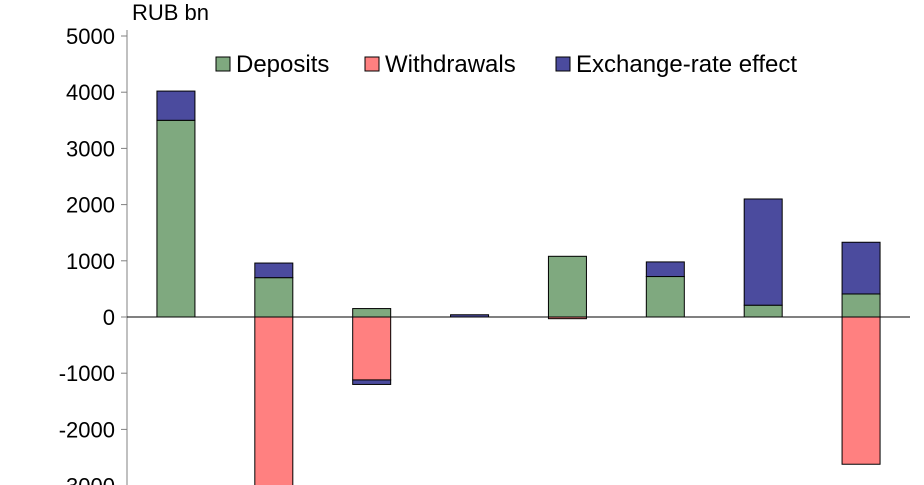  I want to click on legend-swatch-deposits, so click(223, 64).